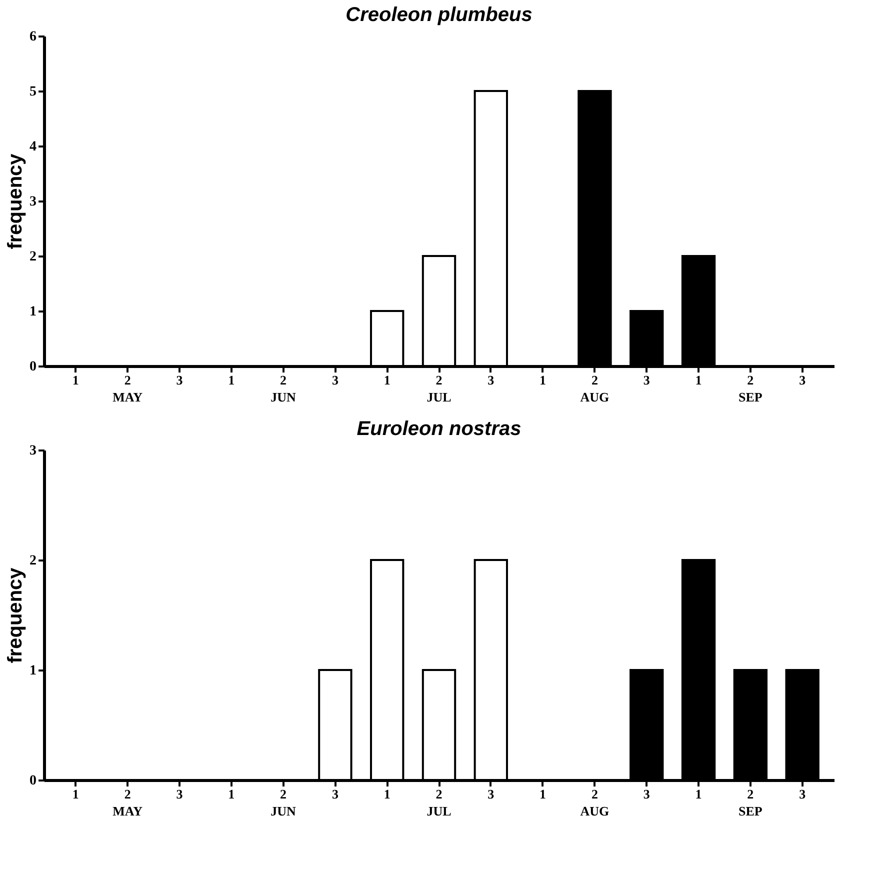 The height and width of the screenshot is (882, 871). What do you see at coordinates (439, 429) in the screenshot?
I see `chart-title: Euroleon nostras` at bounding box center [439, 429].